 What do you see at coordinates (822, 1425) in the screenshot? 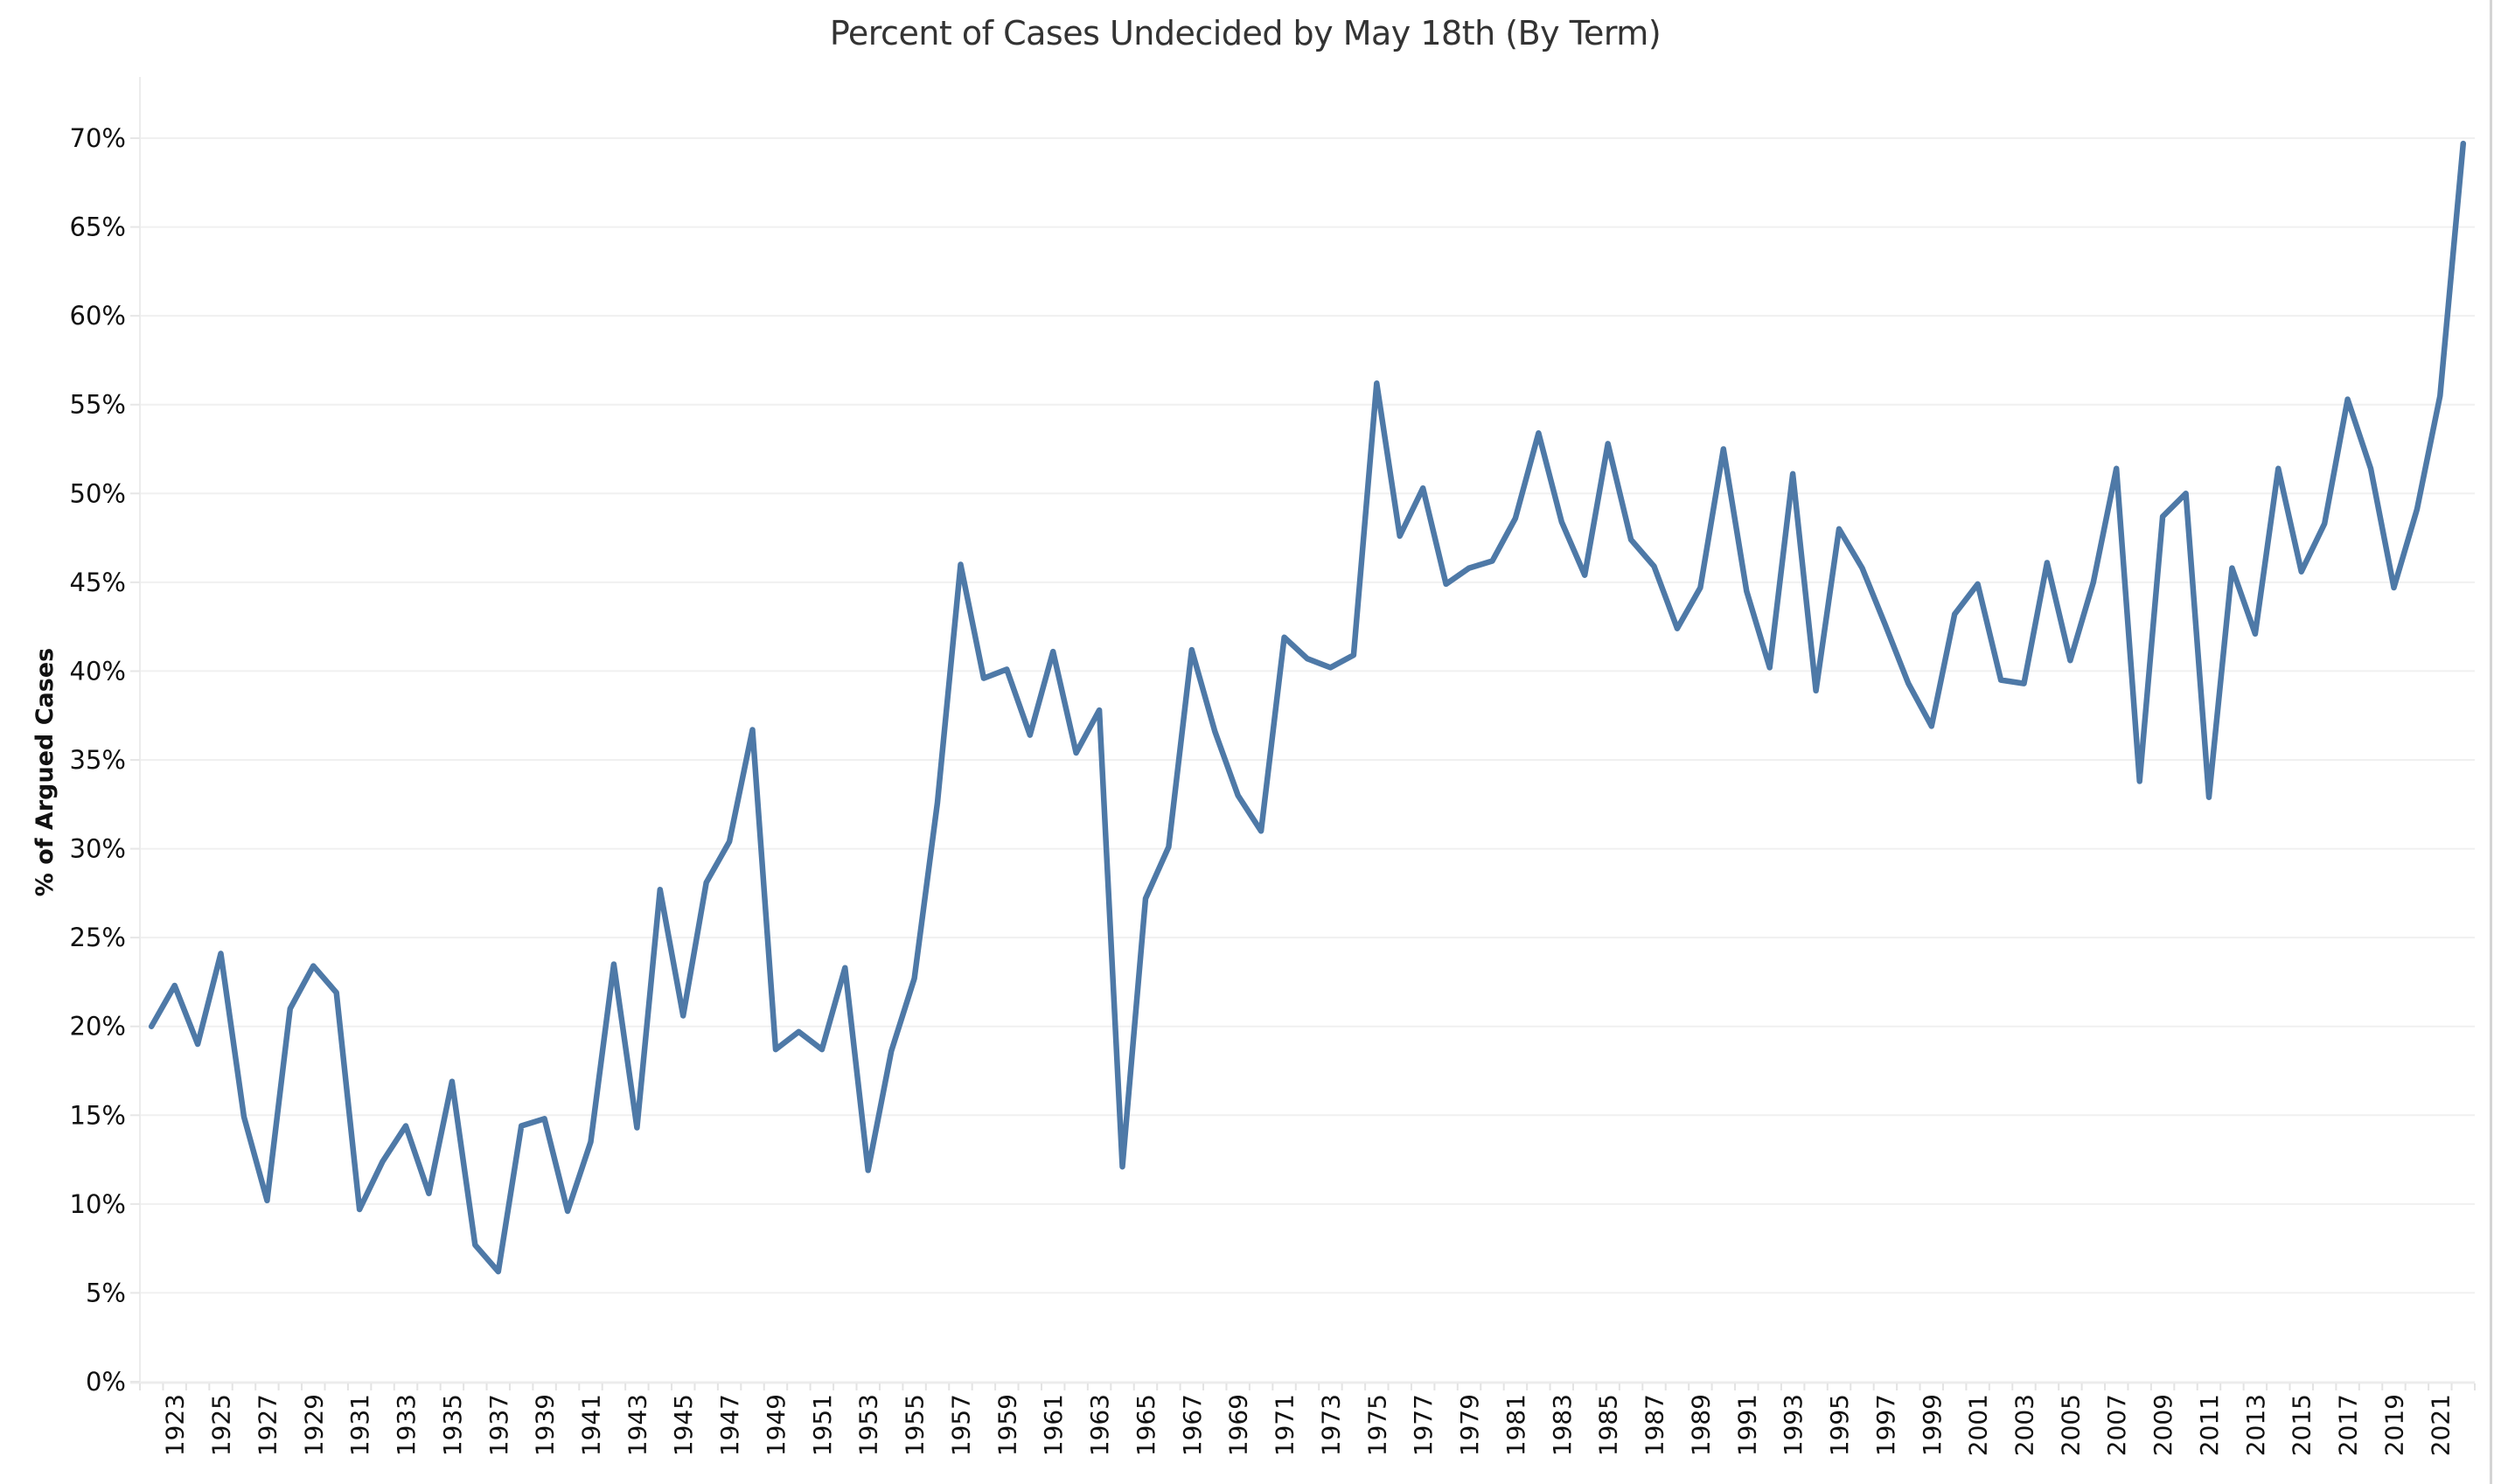
I see `x-tick-label: 1951` at bounding box center [822, 1425].